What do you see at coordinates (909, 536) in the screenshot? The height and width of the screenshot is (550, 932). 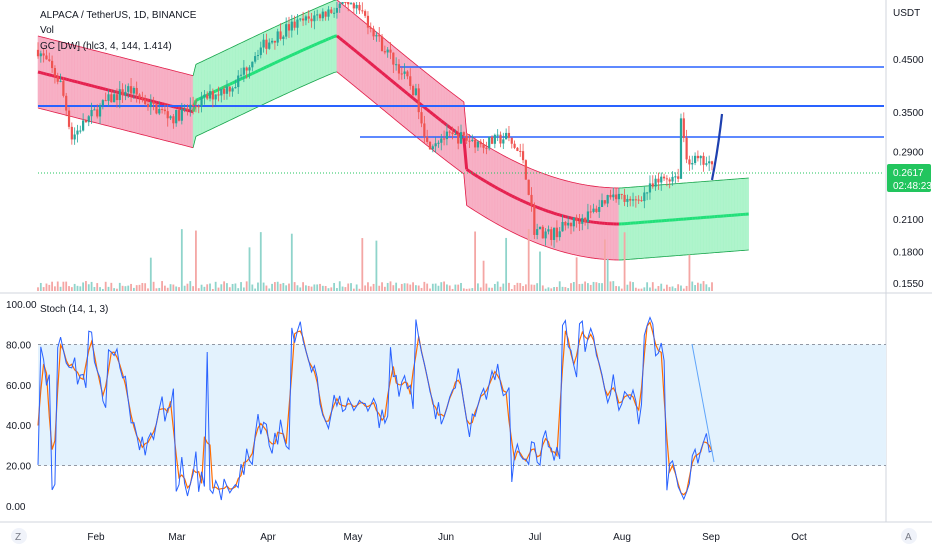 I see `auto-scale-icon` at bounding box center [909, 536].